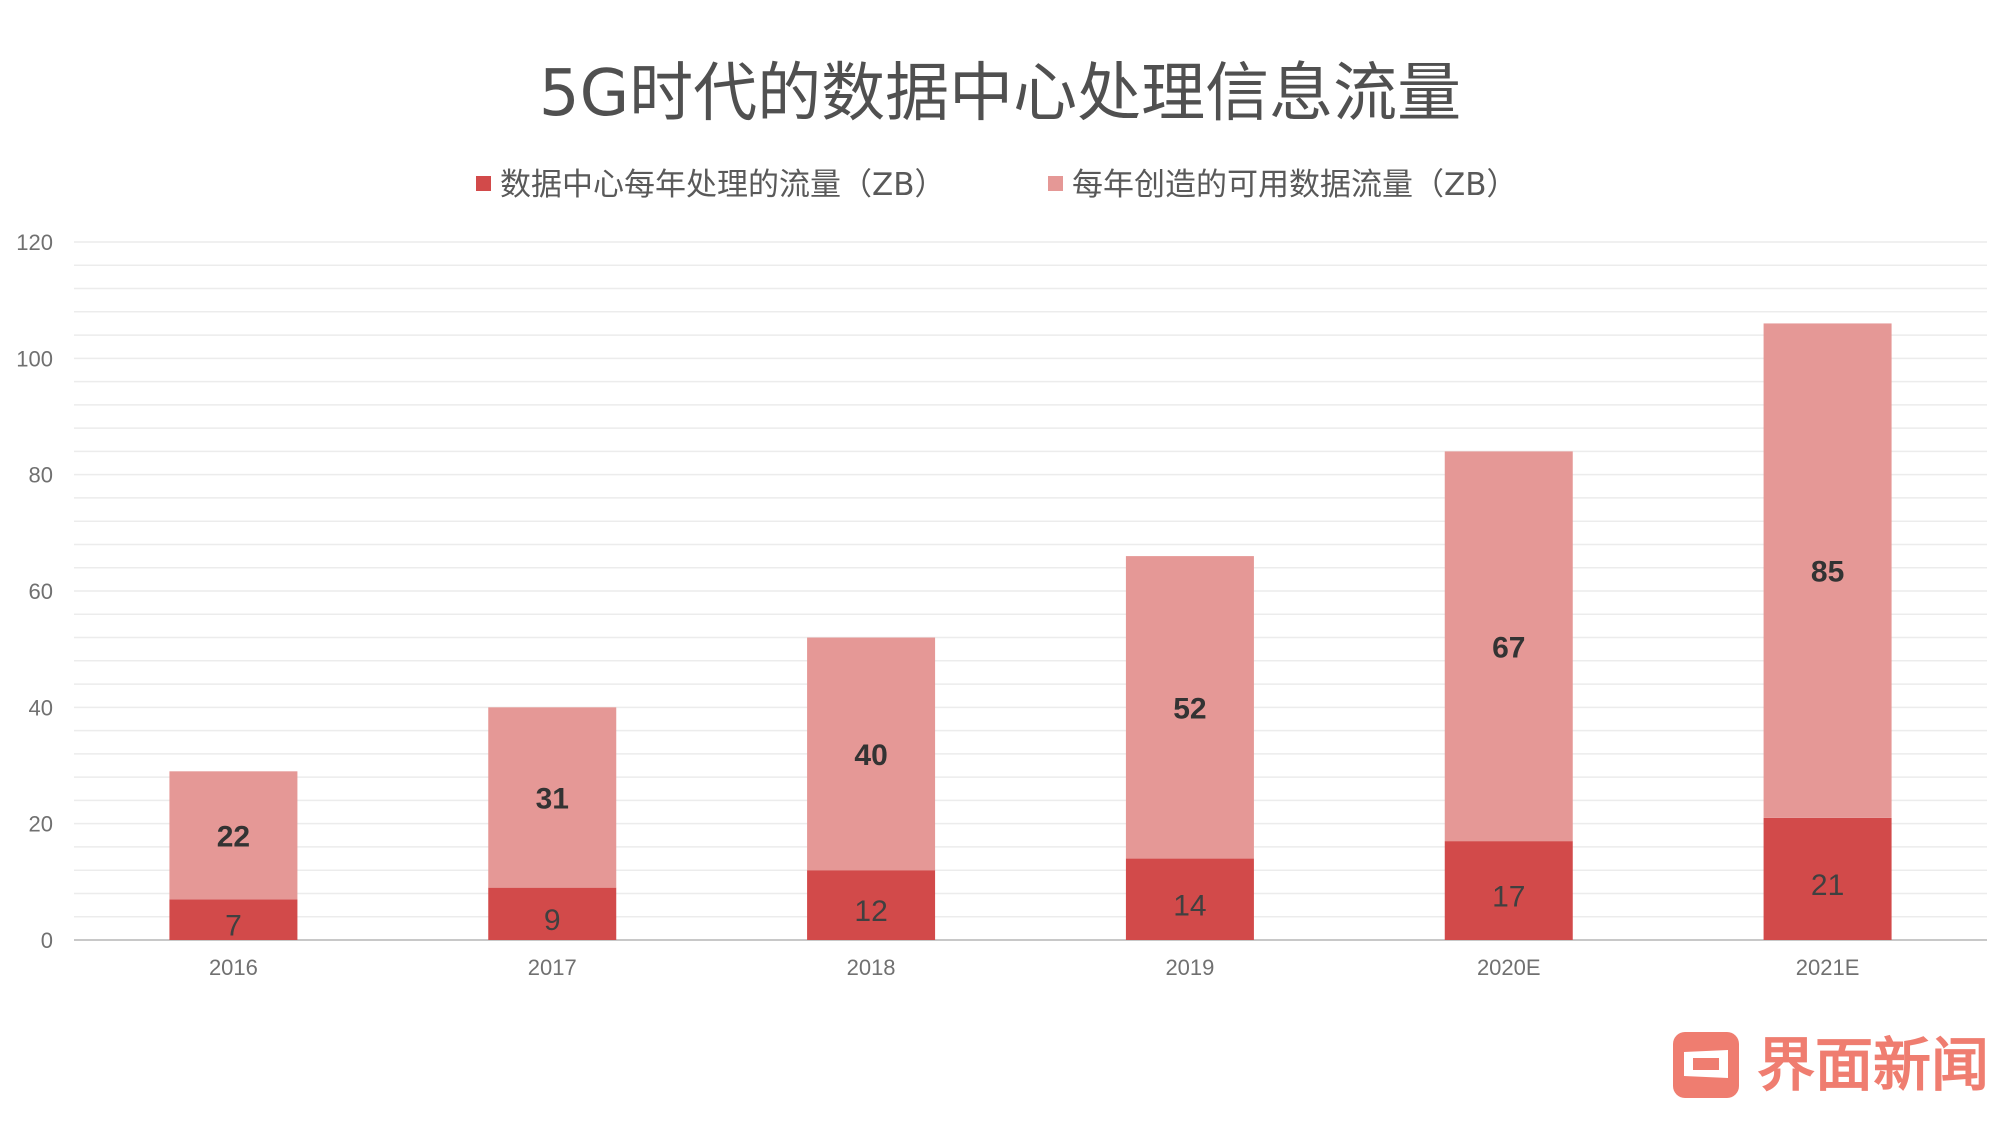 The width and height of the screenshot is (2000, 1125). Describe the element at coordinates (1827, 885) in the screenshot. I see `data-label: 21` at that location.